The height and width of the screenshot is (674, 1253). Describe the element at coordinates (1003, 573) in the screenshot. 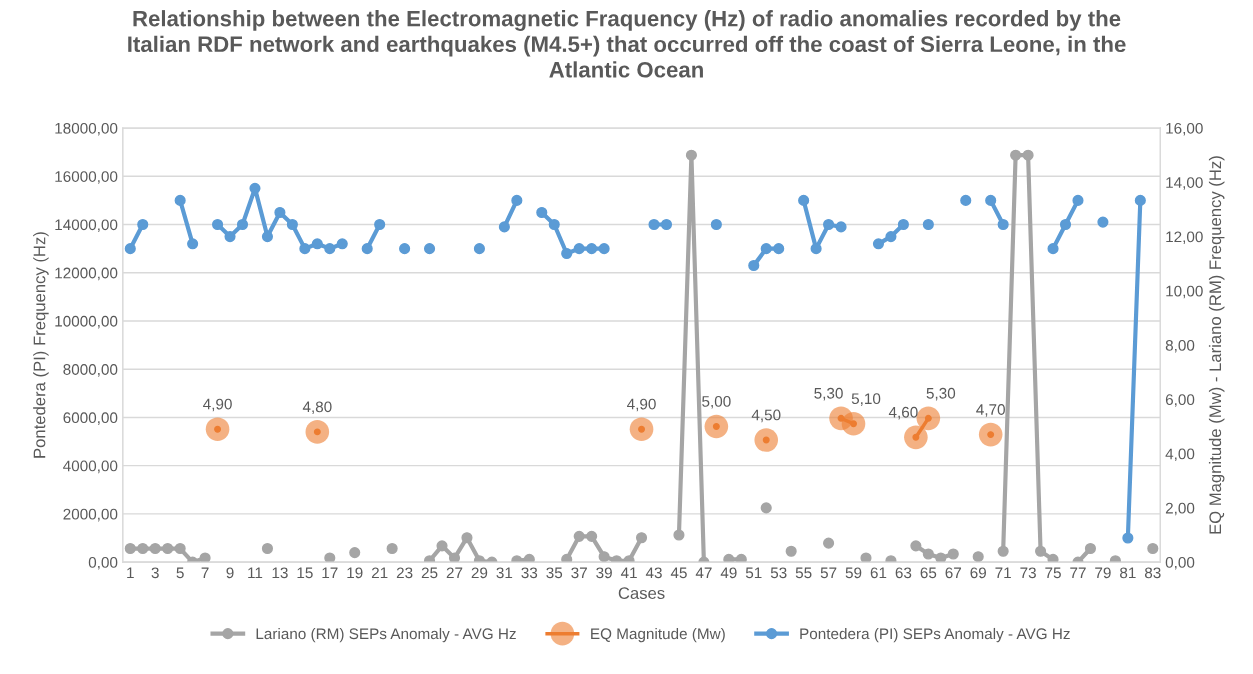

I see `x-tick-label: 71` at that location.